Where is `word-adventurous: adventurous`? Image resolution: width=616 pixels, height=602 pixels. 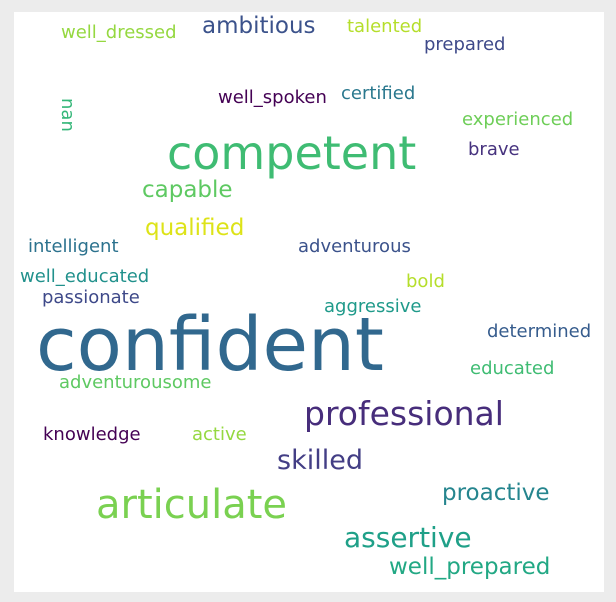
word-adventurous: adventurous is located at coordinates (354, 246).